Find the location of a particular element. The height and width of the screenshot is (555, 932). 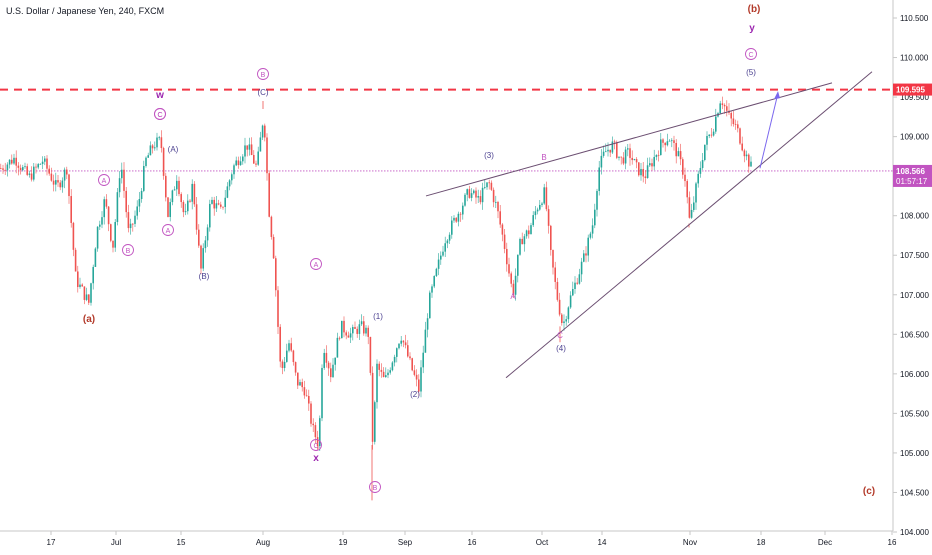

wave-label: y is located at coordinates (752, 28).